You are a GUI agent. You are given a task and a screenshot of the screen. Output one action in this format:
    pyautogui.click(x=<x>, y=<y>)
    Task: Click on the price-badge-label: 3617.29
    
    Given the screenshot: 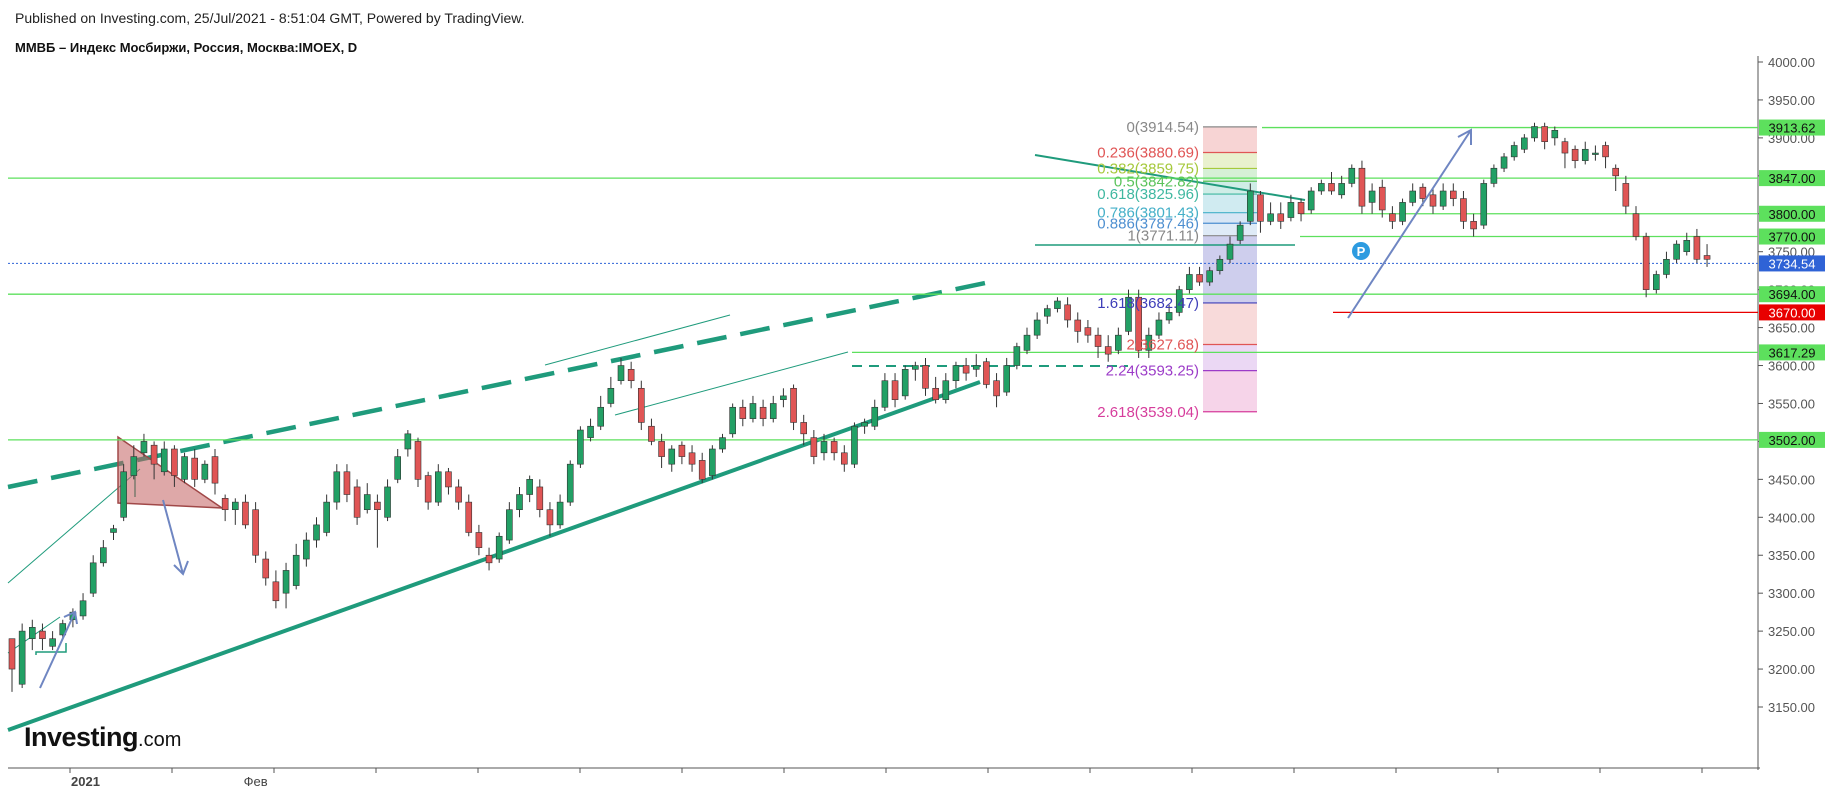 What is the action you would take?
    pyautogui.click(x=1792, y=352)
    